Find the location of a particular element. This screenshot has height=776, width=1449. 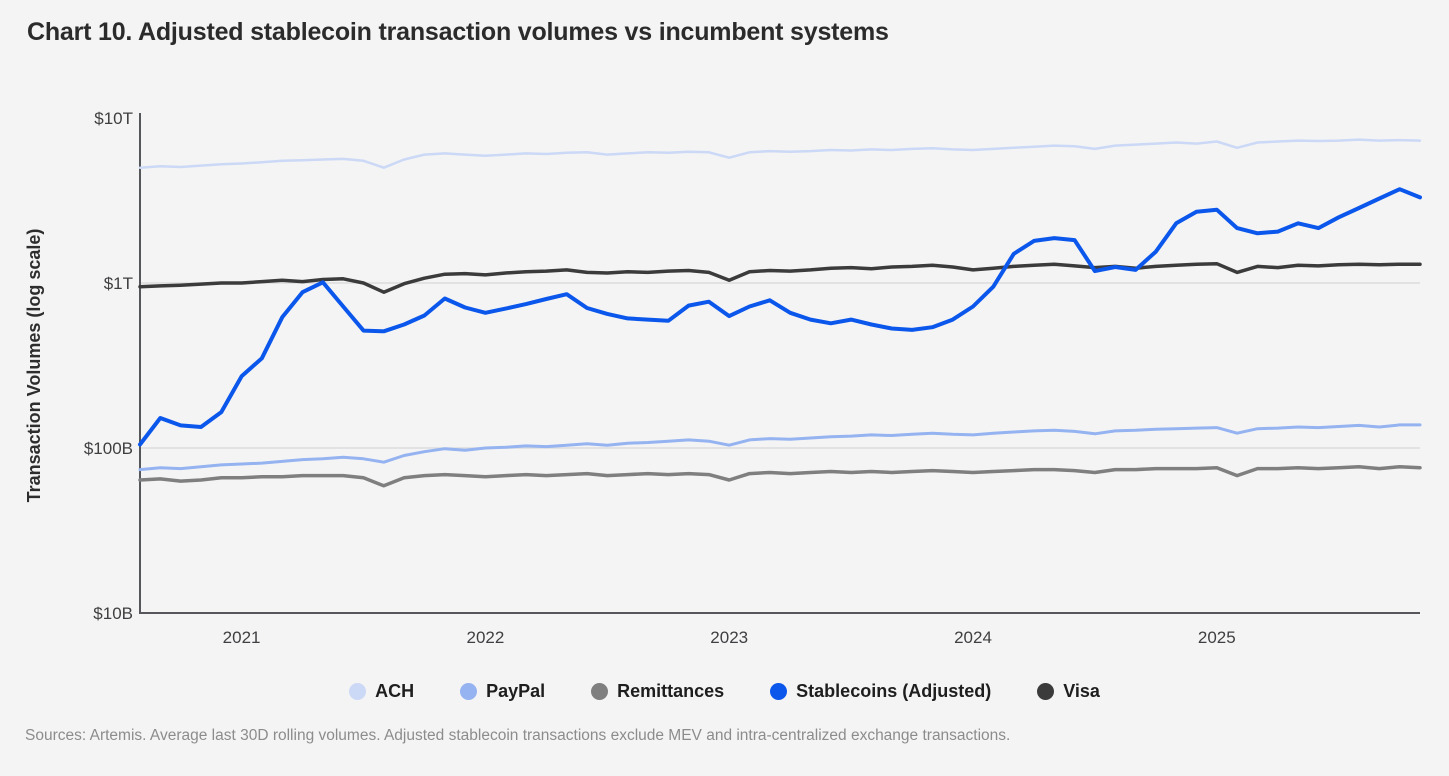

legend-label: Remittances is located at coordinates (671, 691).